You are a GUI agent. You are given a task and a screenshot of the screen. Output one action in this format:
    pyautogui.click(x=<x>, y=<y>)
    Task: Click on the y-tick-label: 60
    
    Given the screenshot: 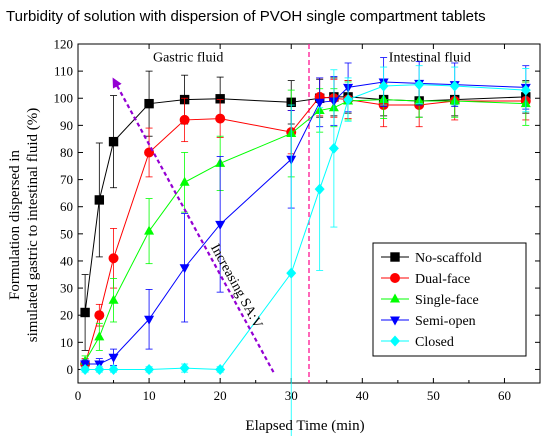 What is the action you would take?
    pyautogui.click(x=66, y=206)
    